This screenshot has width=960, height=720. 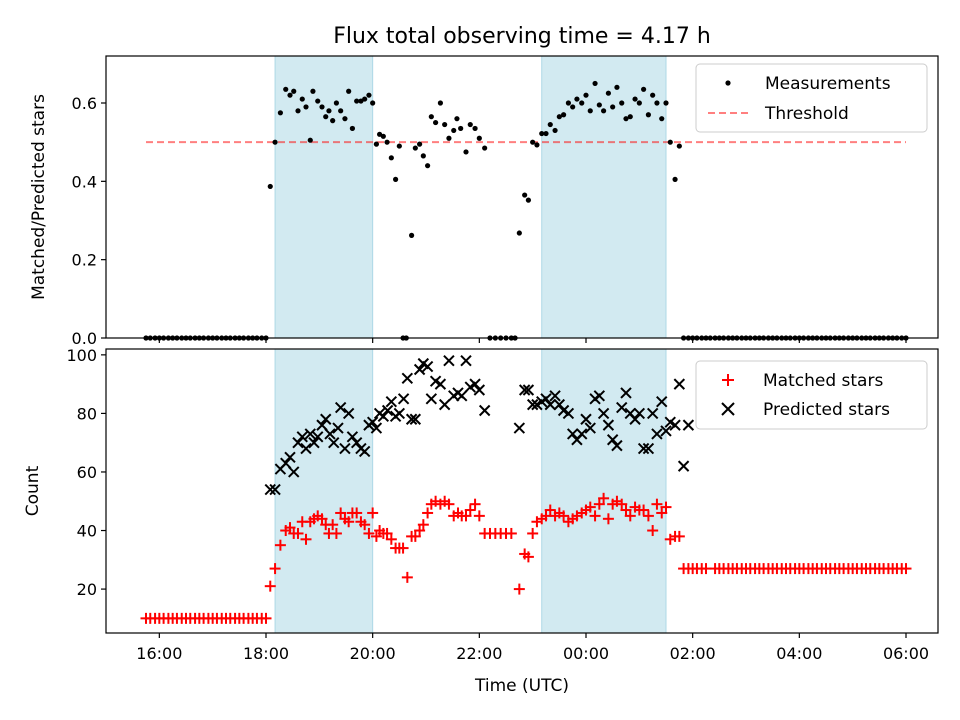 What do you see at coordinates (823, 381) in the screenshot?
I see `legend-matched-label: Matched stars` at bounding box center [823, 381].